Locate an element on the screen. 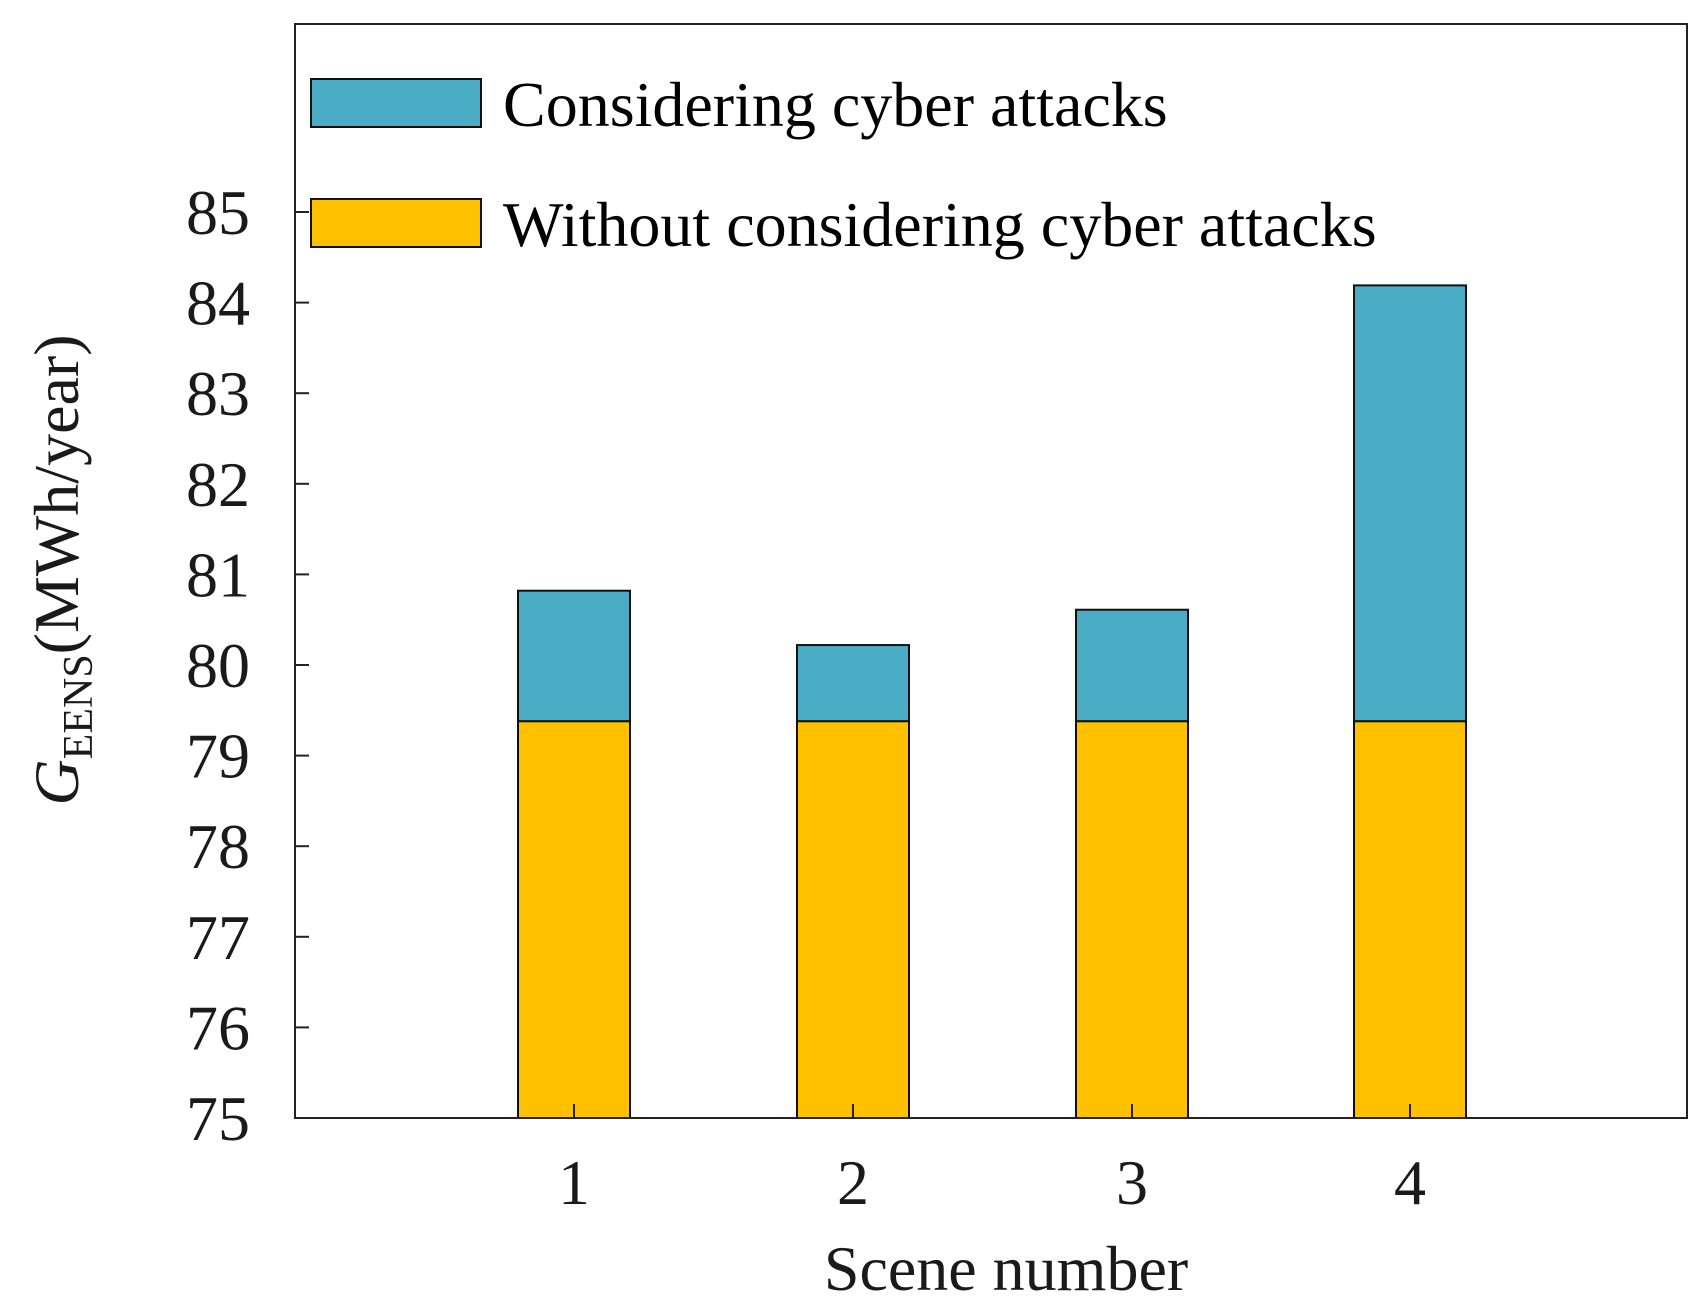  x-tick-label: 3 is located at coordinates (1132, 1182).